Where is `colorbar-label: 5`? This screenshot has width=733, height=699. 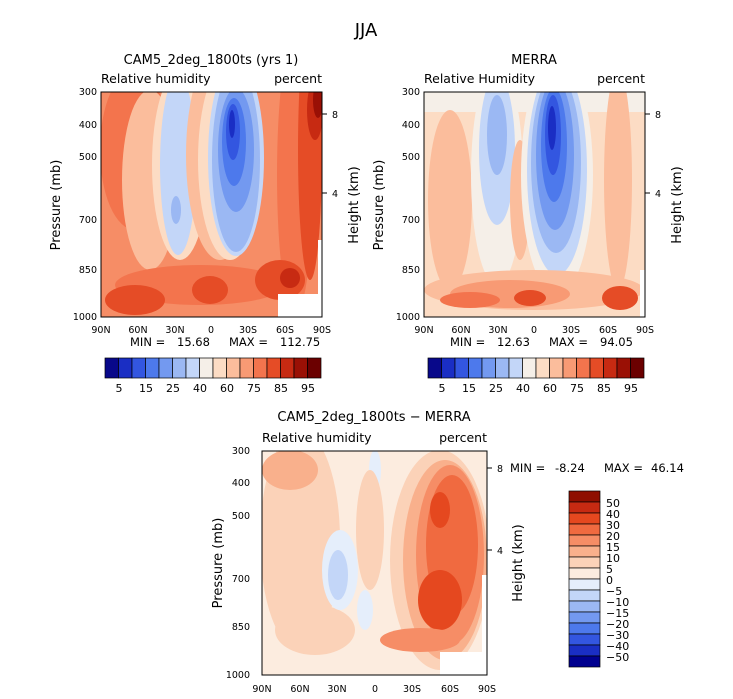
colorbar-label: 5 is located at coordinates (442, 388).